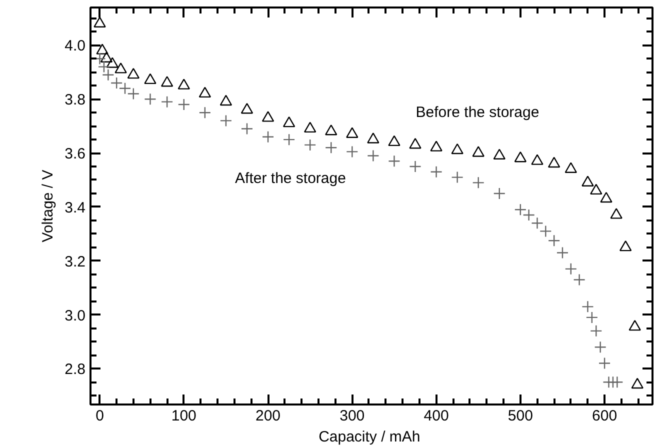 The width and height of the screenshot is (664, 448). Describe the element at coordinates (75, 315) in the screenshot. I see `y-tick-label: 3.0` at that location.